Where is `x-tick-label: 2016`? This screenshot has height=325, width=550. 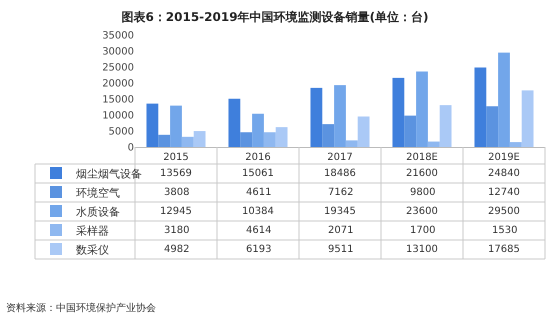 x-tick-label: 2016 is located at coordinates (258, 157).